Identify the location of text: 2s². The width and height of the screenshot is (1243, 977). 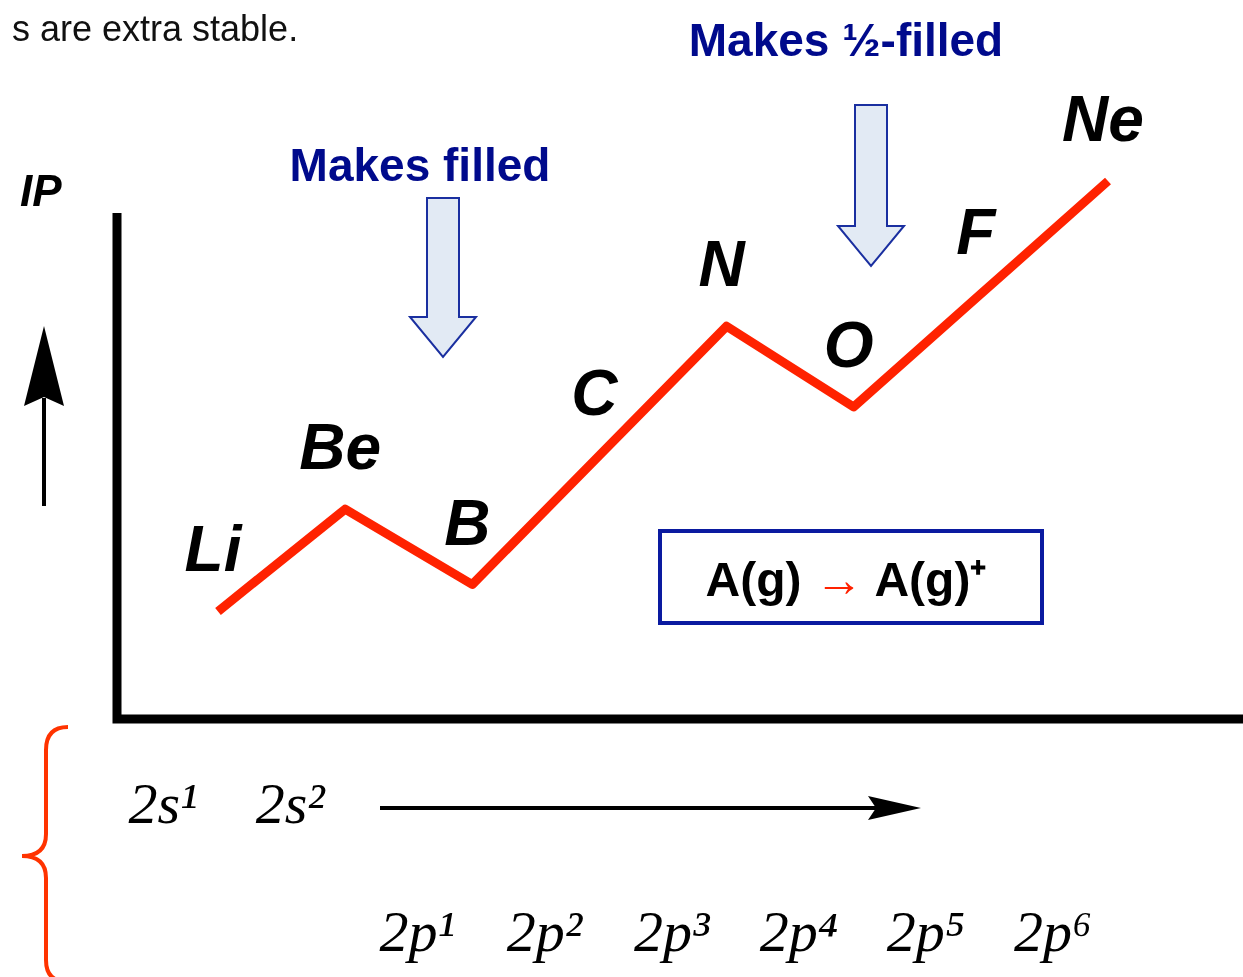
(291, 803).